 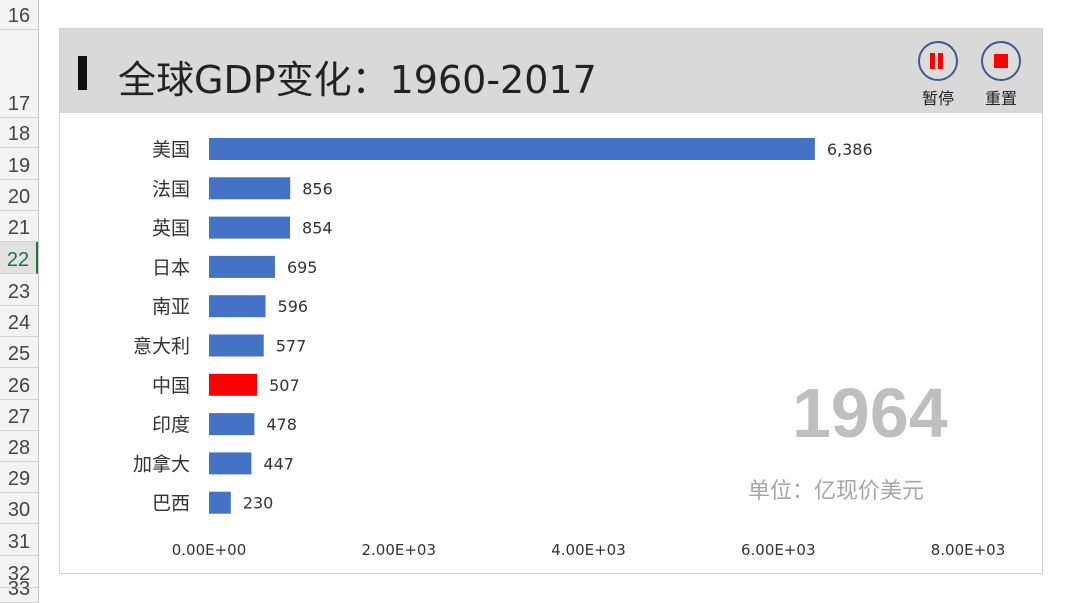 What do you see at coordinates (302, 267) in the screenshot?
I see `value-label: 695` at bounding box center [302, 267].